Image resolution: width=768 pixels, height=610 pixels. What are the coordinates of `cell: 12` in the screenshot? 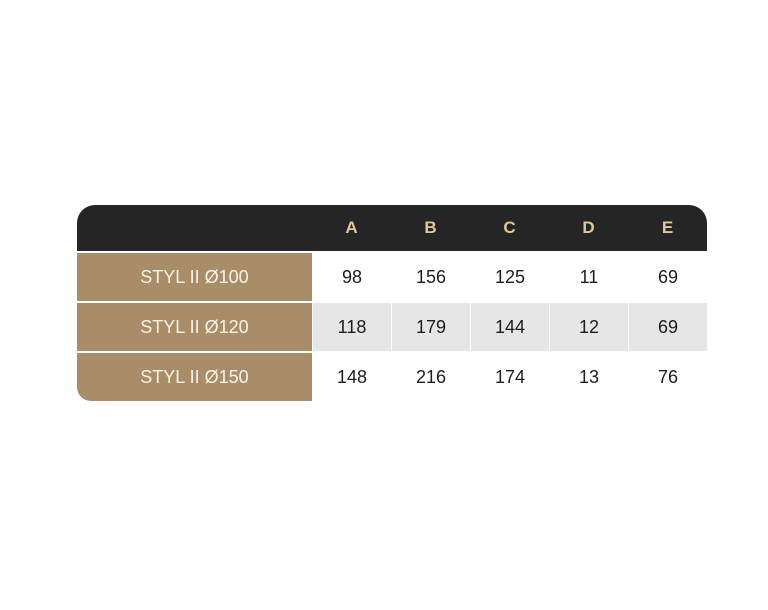 It's located at (589, 327).